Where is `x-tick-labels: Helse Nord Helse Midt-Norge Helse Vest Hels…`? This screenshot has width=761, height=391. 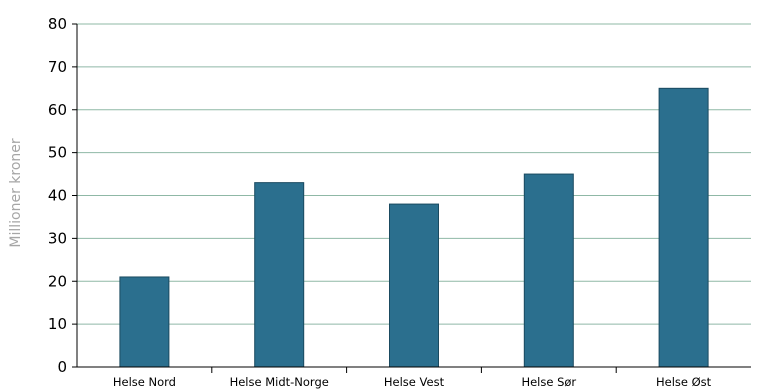
x-tick-labels: Helse Nord Helse Midt-Norge Helse Vest Hels… is located at coordinates (412, 382).